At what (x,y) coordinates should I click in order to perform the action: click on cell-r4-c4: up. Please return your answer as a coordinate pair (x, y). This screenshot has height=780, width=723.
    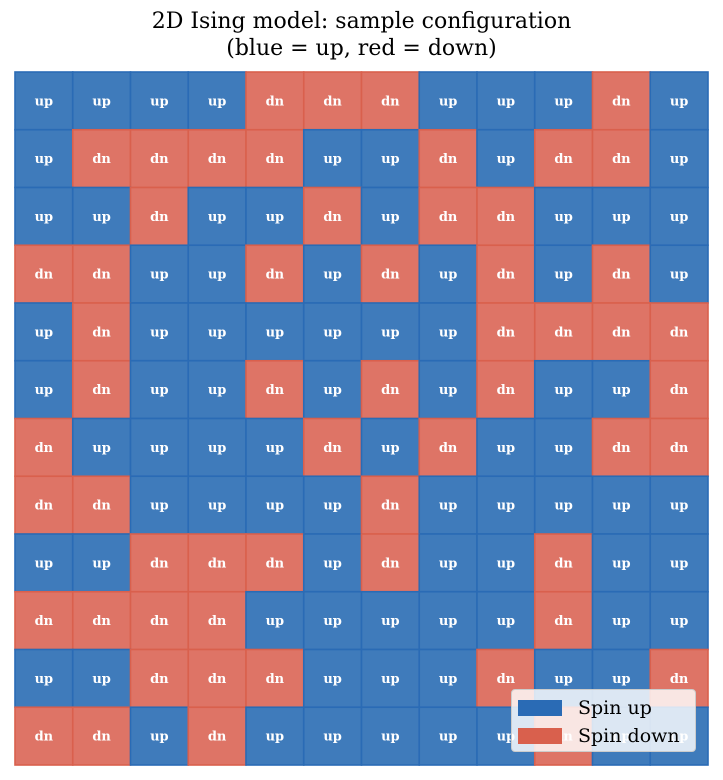
    Looking at the image, I should click on (275, 332).